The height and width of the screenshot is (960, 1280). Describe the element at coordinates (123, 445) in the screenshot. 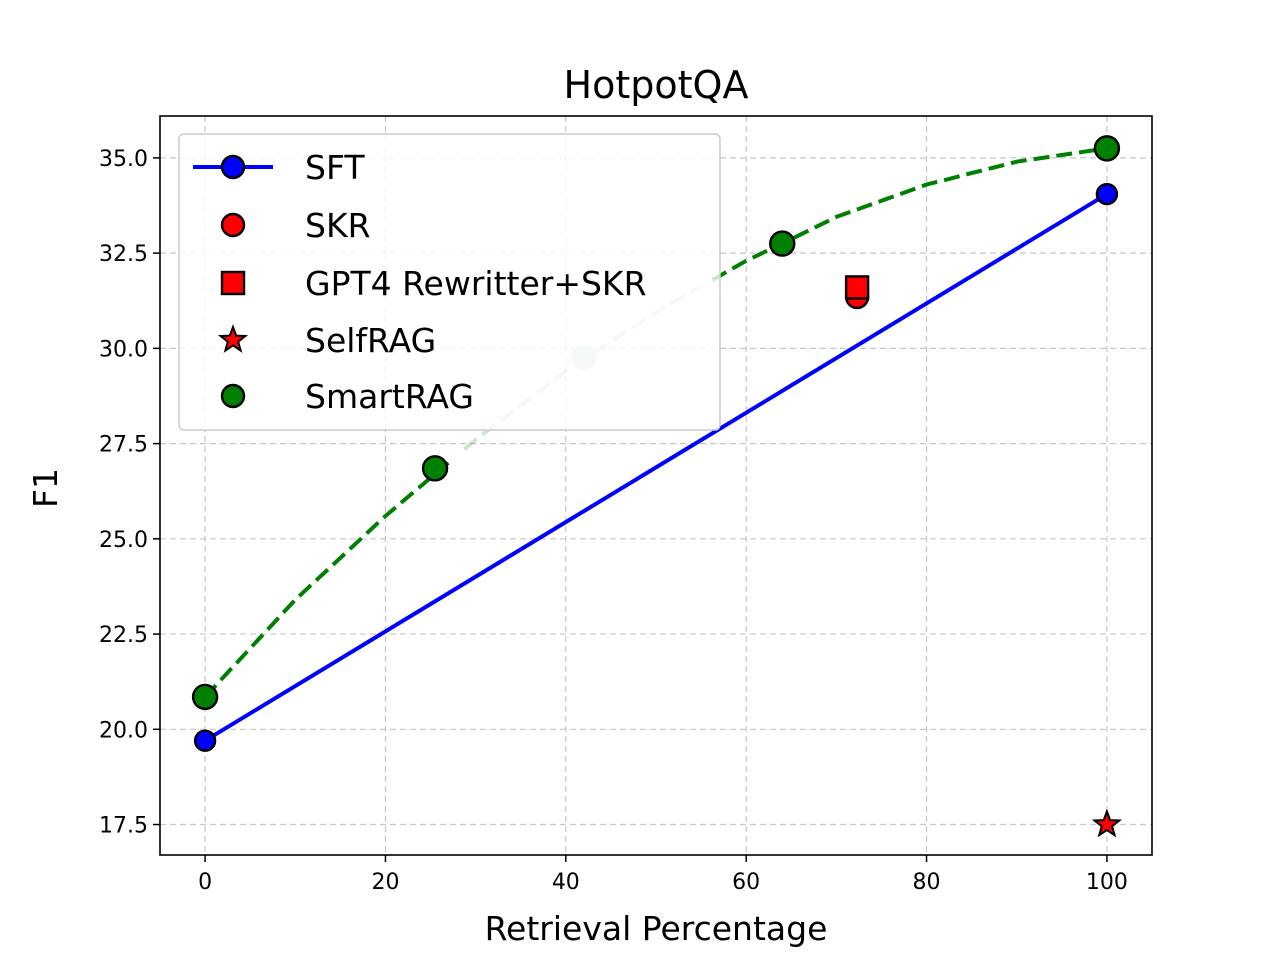

I see `y-tick-label: 27.5` at that location.